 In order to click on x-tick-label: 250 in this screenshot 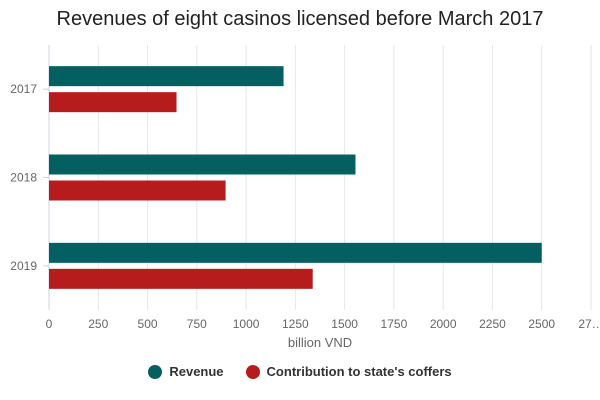, I will do `click(98, 324)`.